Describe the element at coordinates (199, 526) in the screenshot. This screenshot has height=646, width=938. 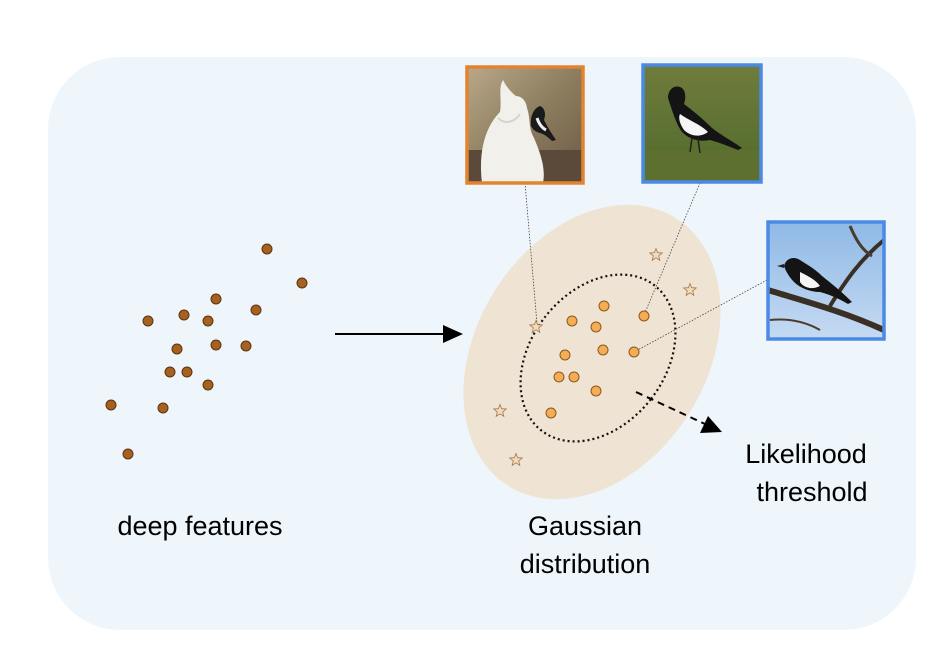
I see `deep-features-label: deep features` at that location.